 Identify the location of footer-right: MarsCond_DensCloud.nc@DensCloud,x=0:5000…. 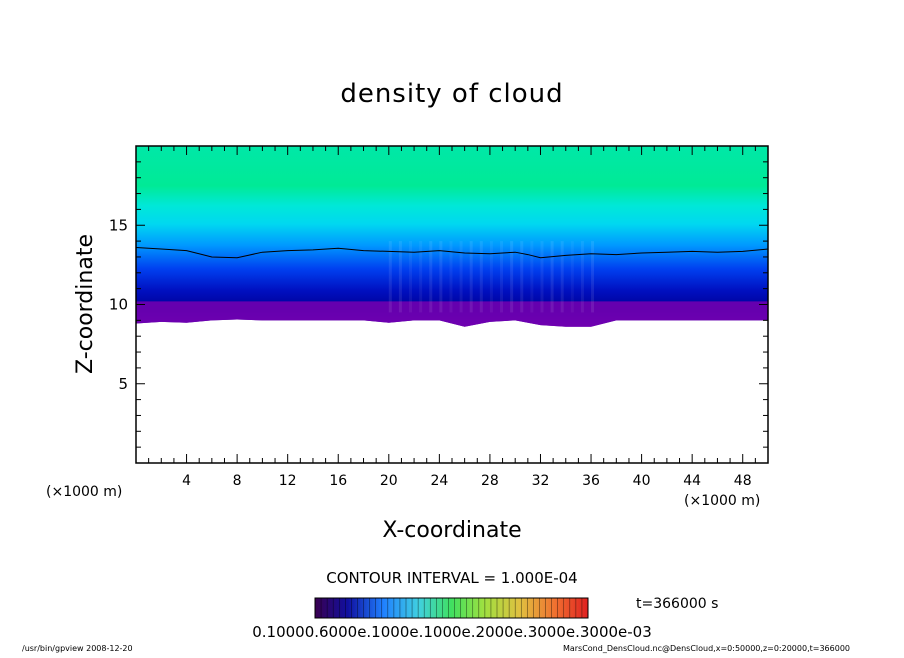
(706, 648).